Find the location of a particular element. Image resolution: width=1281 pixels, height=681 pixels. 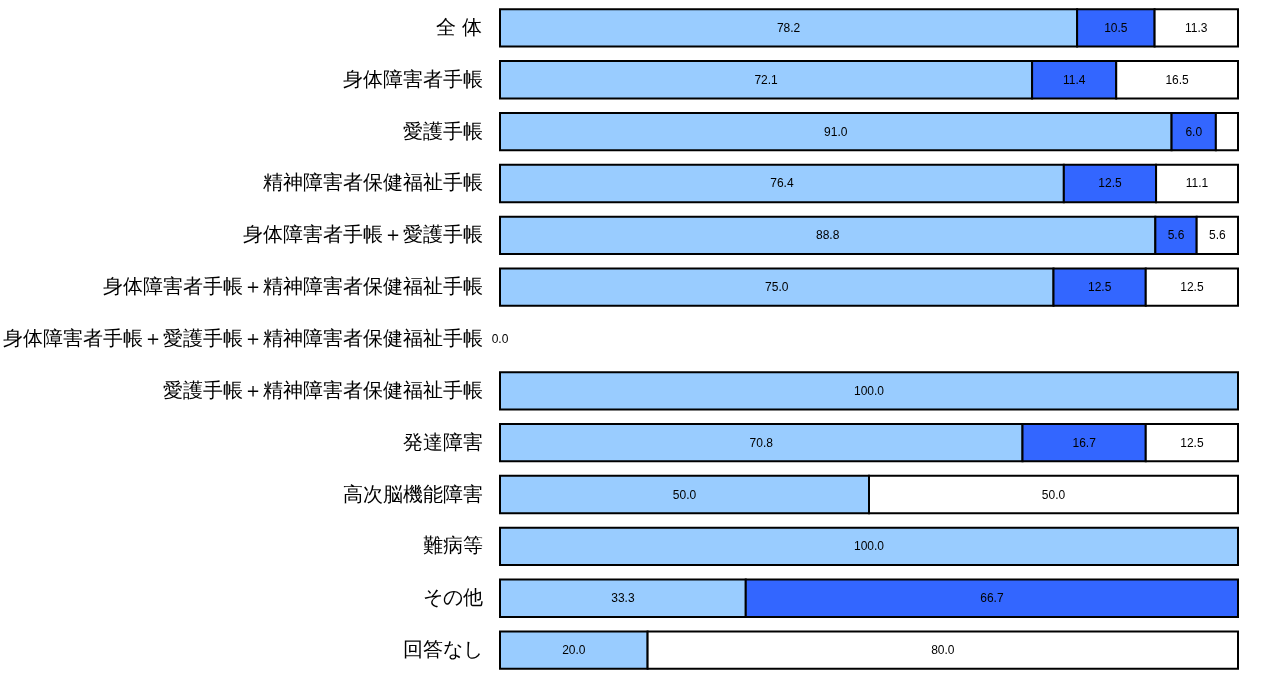

data-label: 72.1 is located at coordinates (766, 79).